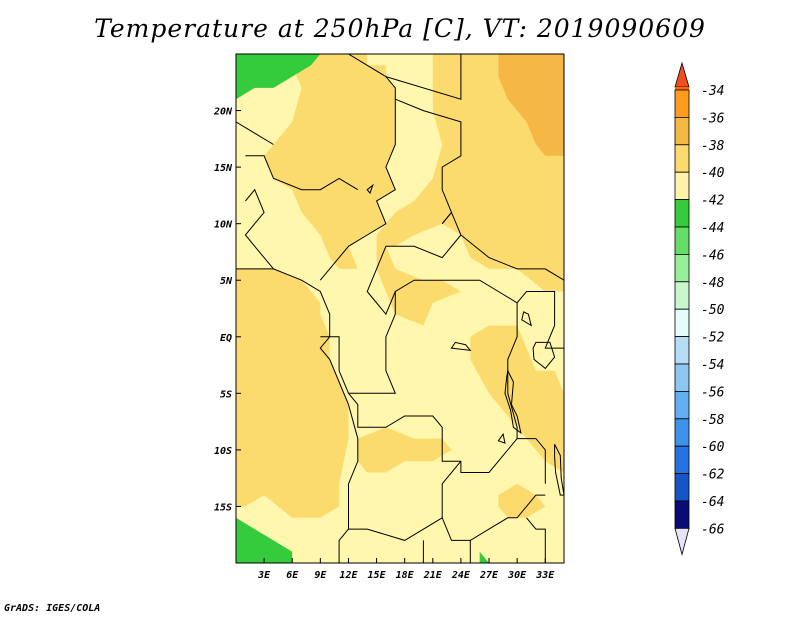  Describe the element at coordinates (52, 608) in the screenshot. I see `grads-credit: GrADS: IGES/COLA` at that location.